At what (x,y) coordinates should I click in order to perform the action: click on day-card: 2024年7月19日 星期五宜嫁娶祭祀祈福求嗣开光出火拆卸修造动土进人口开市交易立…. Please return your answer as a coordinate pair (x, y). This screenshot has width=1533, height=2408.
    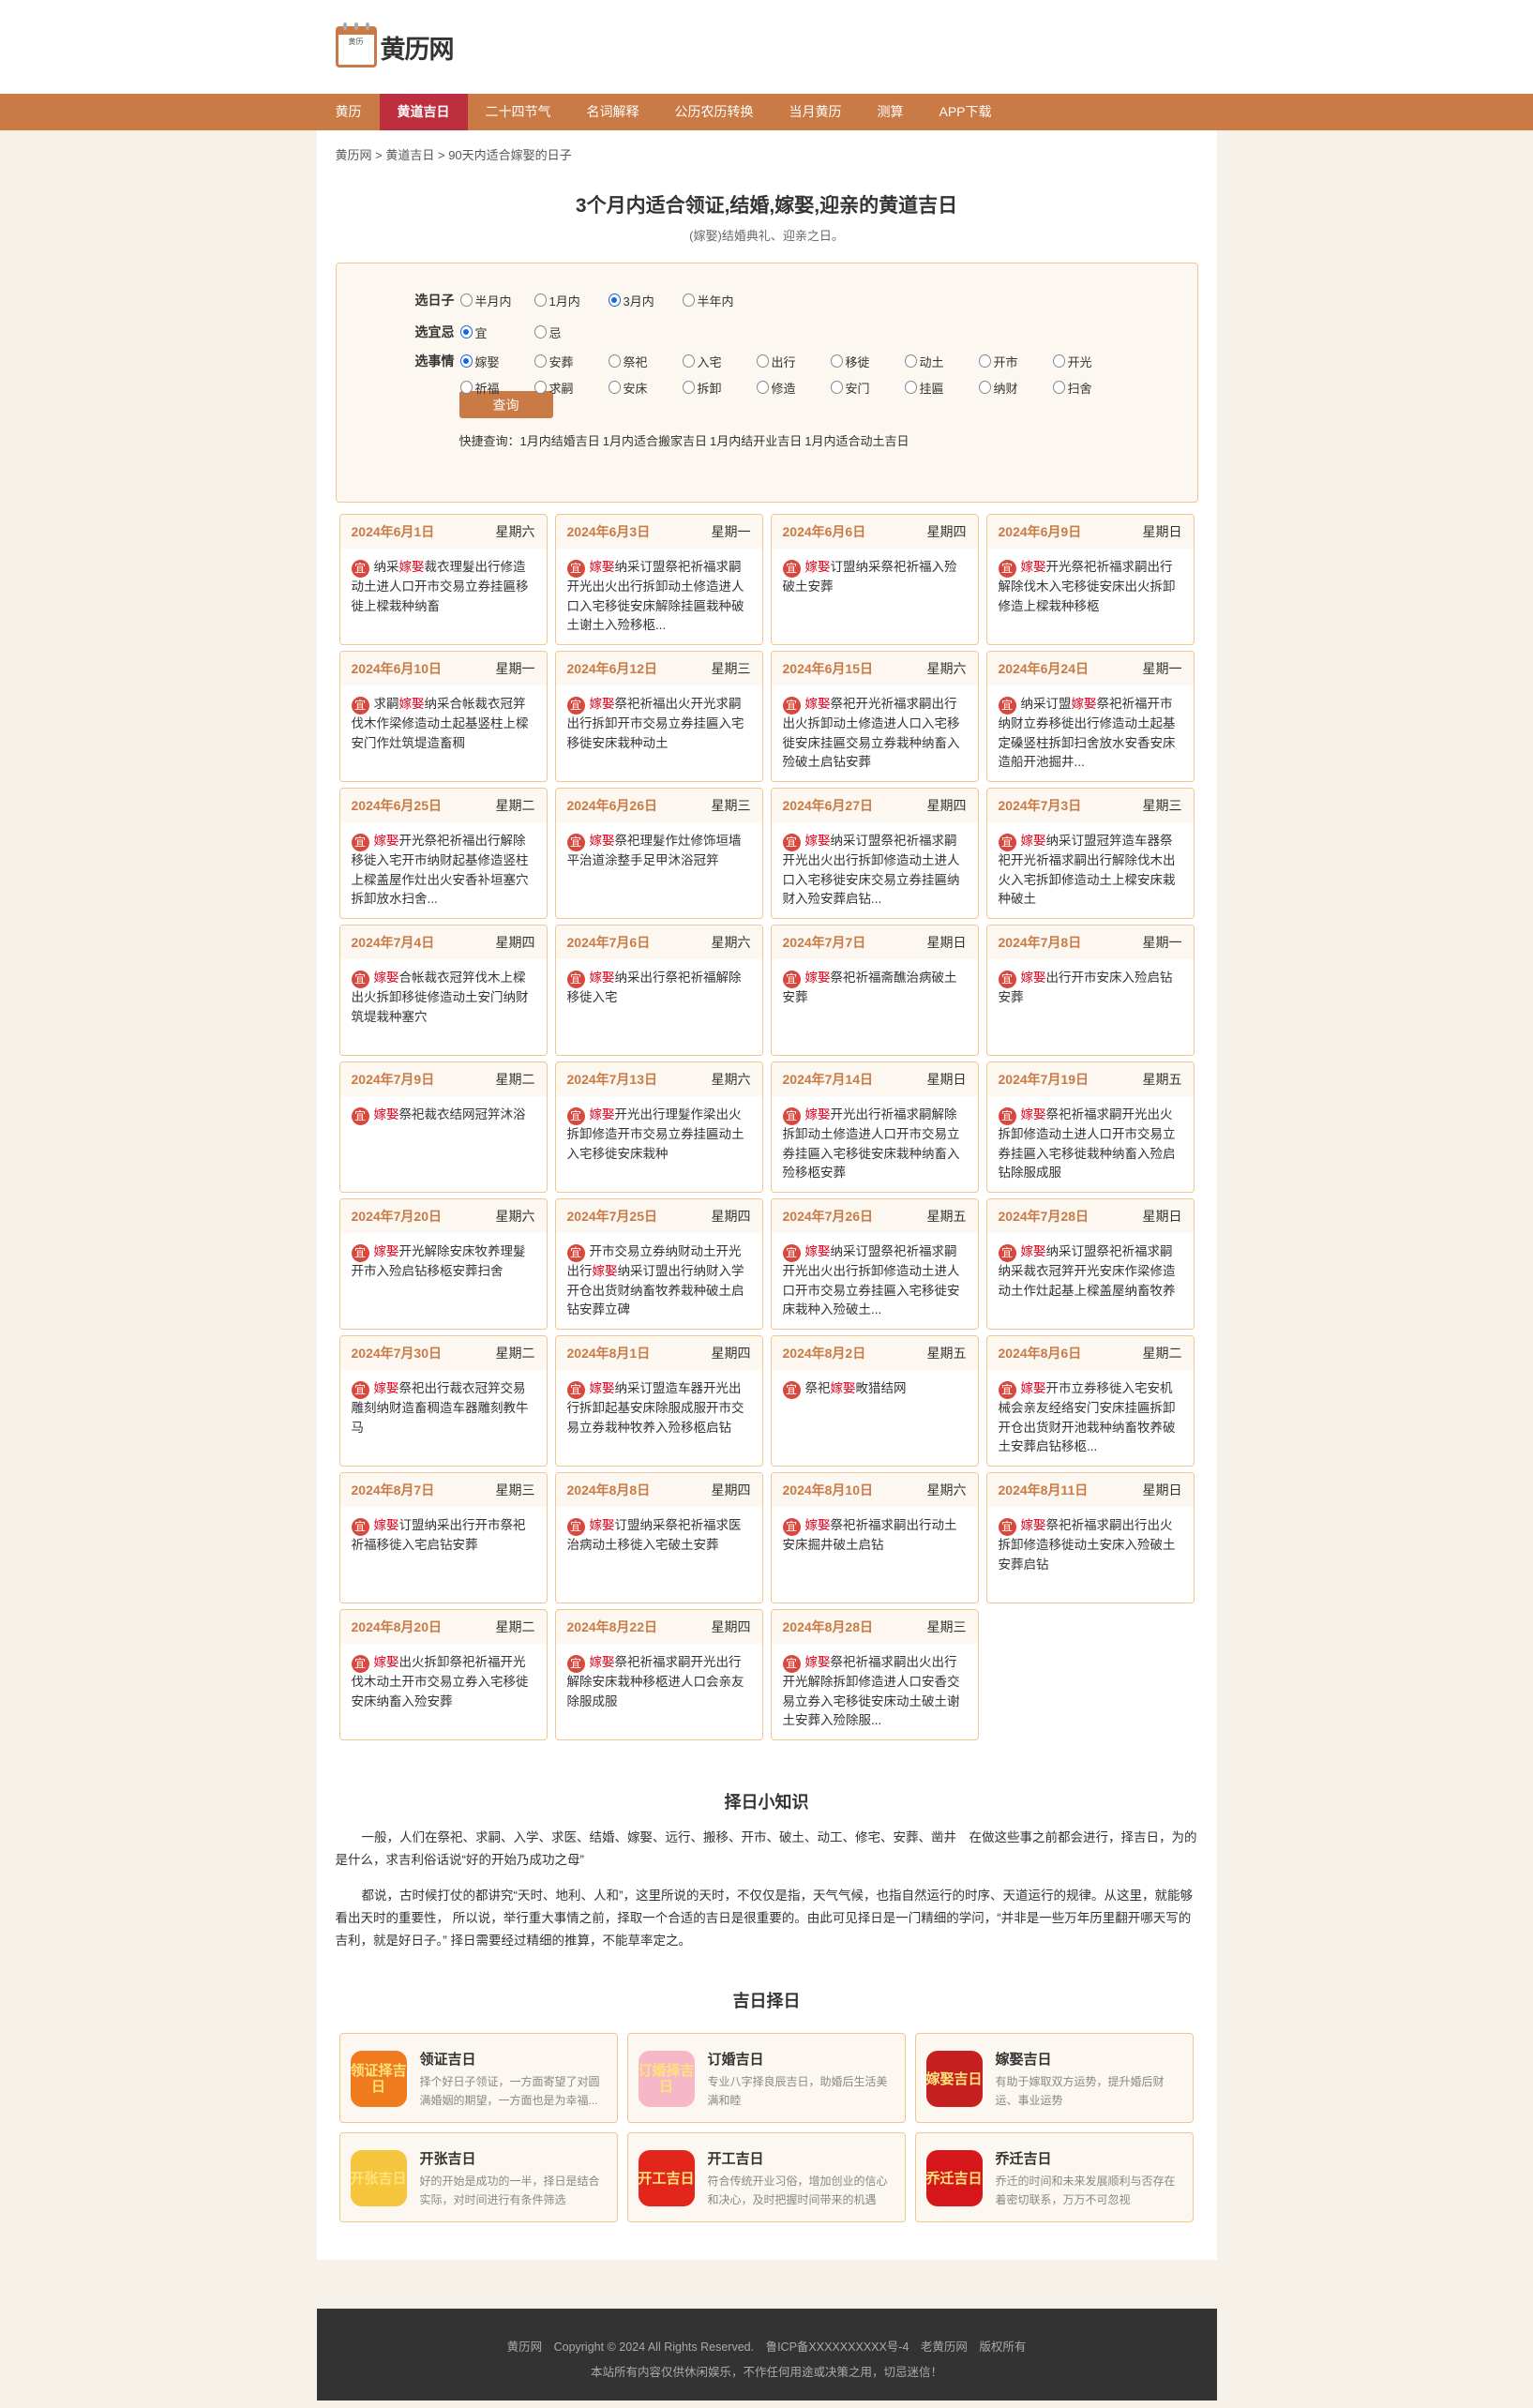
    Looking at the image, I should click on (1090, 1127).